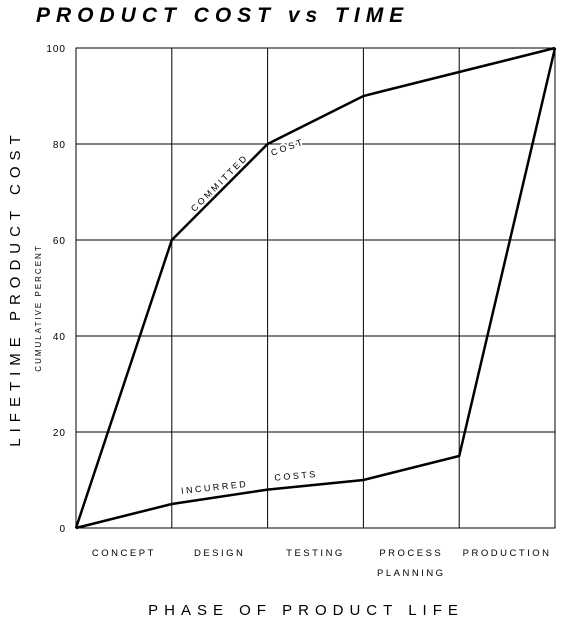  What do you see at coordinates (124, 553) in the screenshot?
I see `x-category-label: CONCEPT` at bounding box center [124, 553].